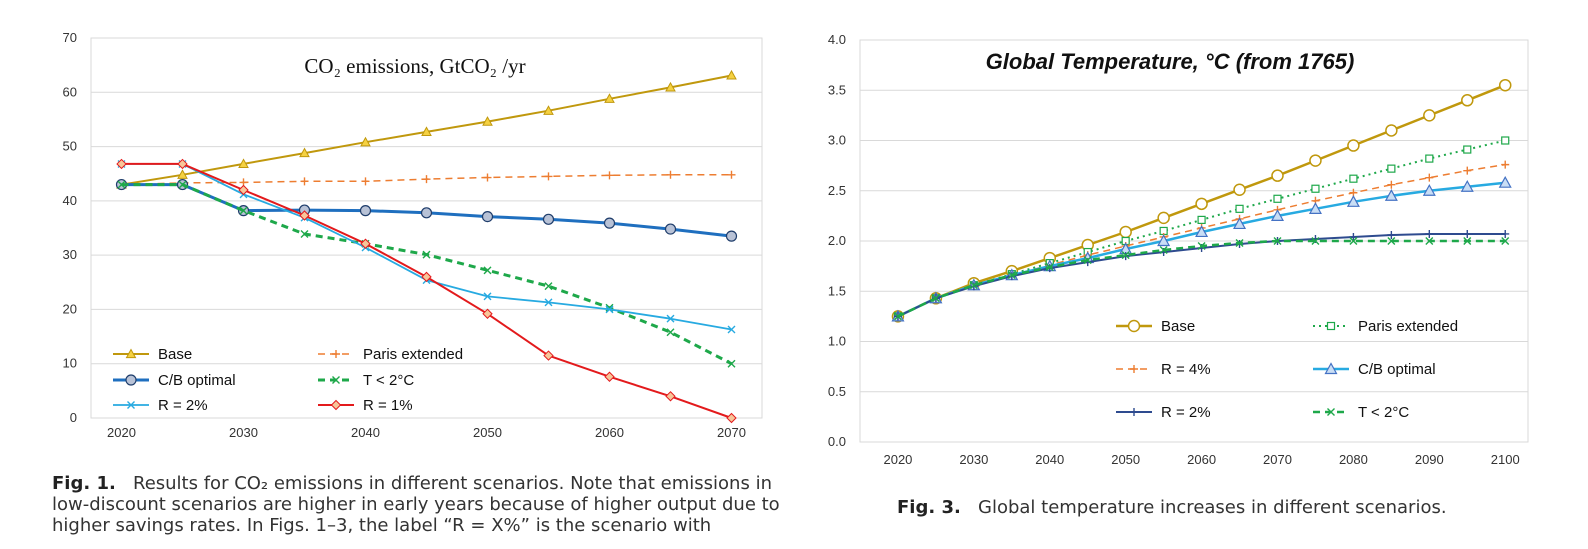 This screenshot has height=549, width=1588. Describe the element at coordinates (929, 507) in the screenshot. I see `fig3-caption-label: Fig. 3.` at that location.